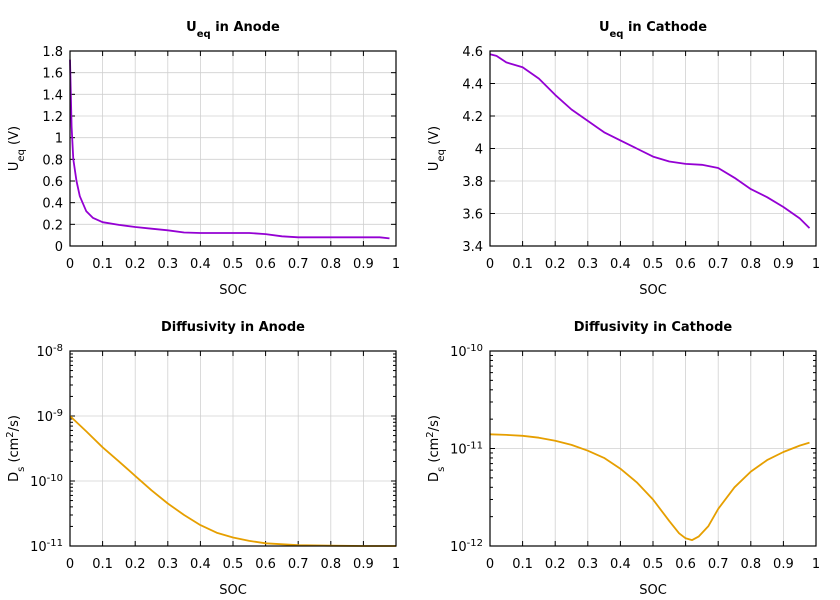 The image size is (840, 600). Describe the element at coordinates (10, 434) in the screenshot. I see `superscript: 2` at that location.